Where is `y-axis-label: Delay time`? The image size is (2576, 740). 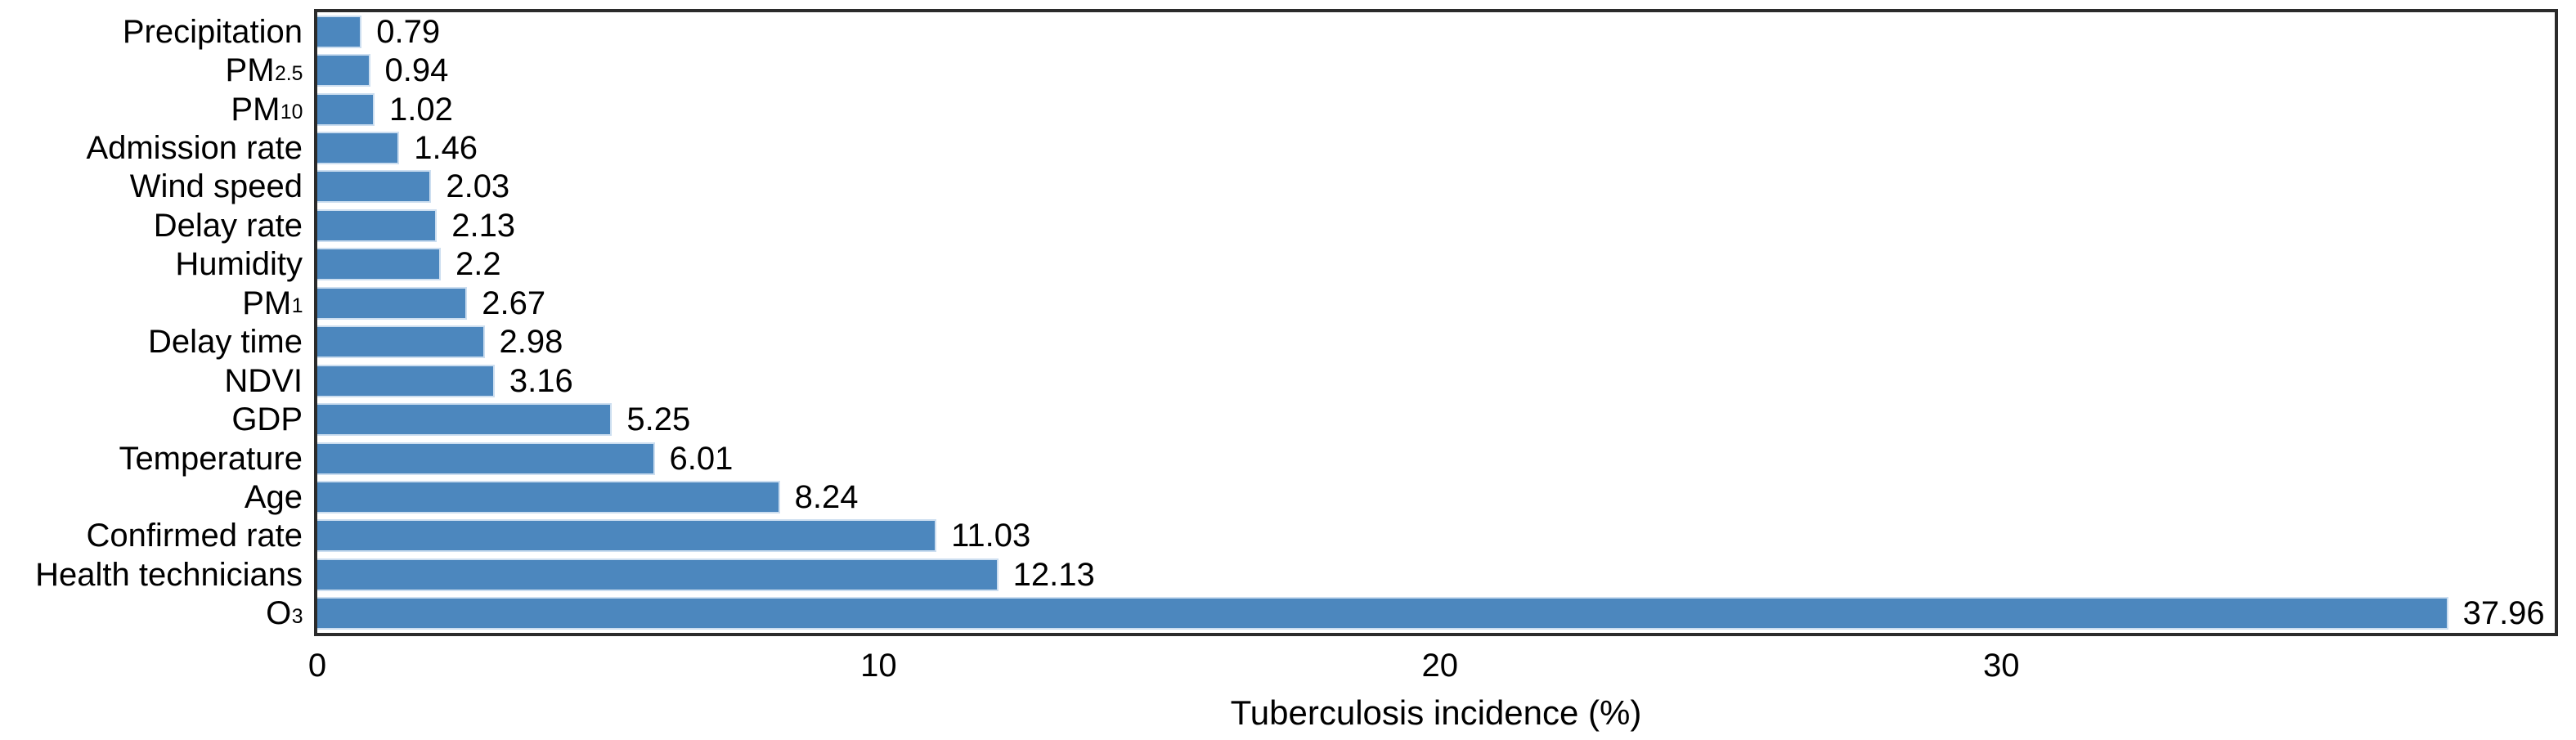 y-axis-label: Delay time is located at coordinates (225, 343).